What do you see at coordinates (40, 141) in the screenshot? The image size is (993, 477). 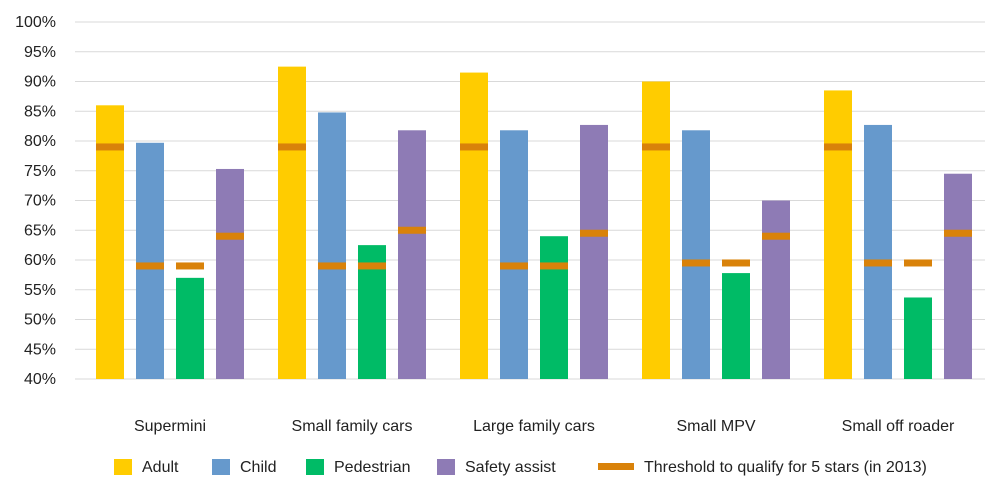 I see `y-tick-label: 80%` at bounding box center [40, 141].